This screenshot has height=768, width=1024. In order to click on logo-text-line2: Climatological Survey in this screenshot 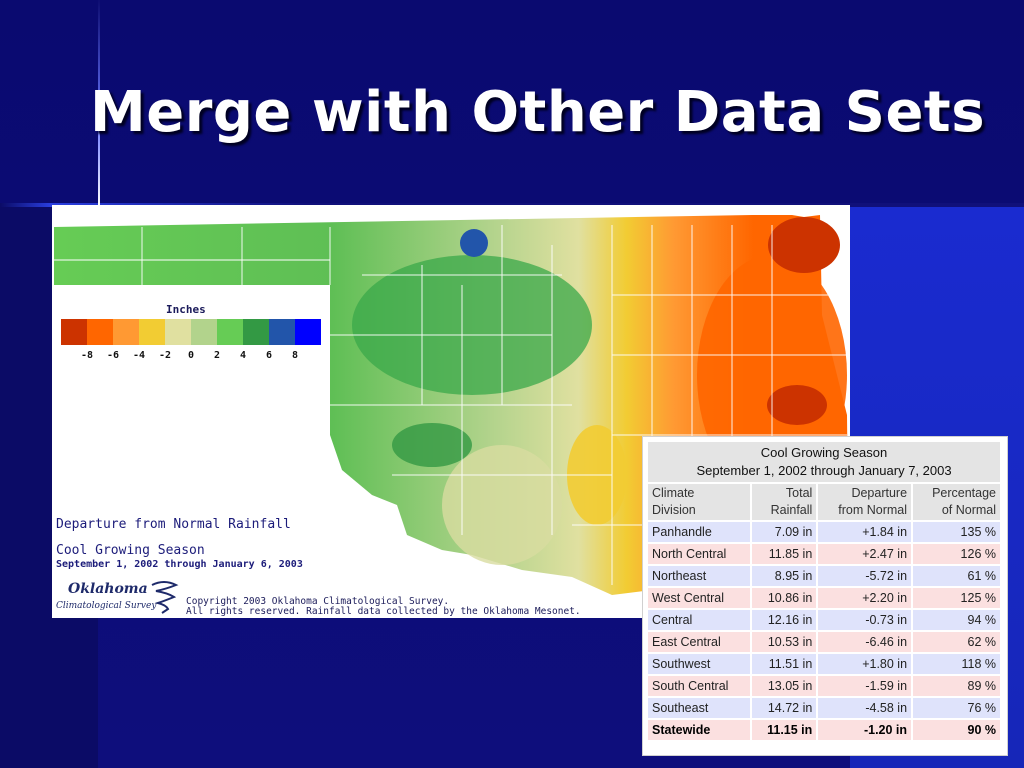, I will do `click(106, 606)`.